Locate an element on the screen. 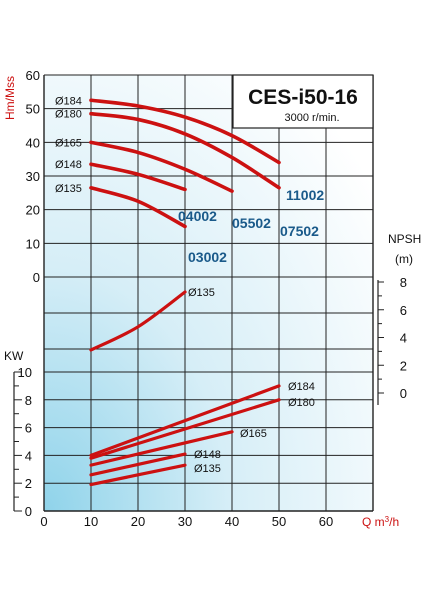  head-curve-diameter-label: Ø165 is located at coordinates (68, 143).